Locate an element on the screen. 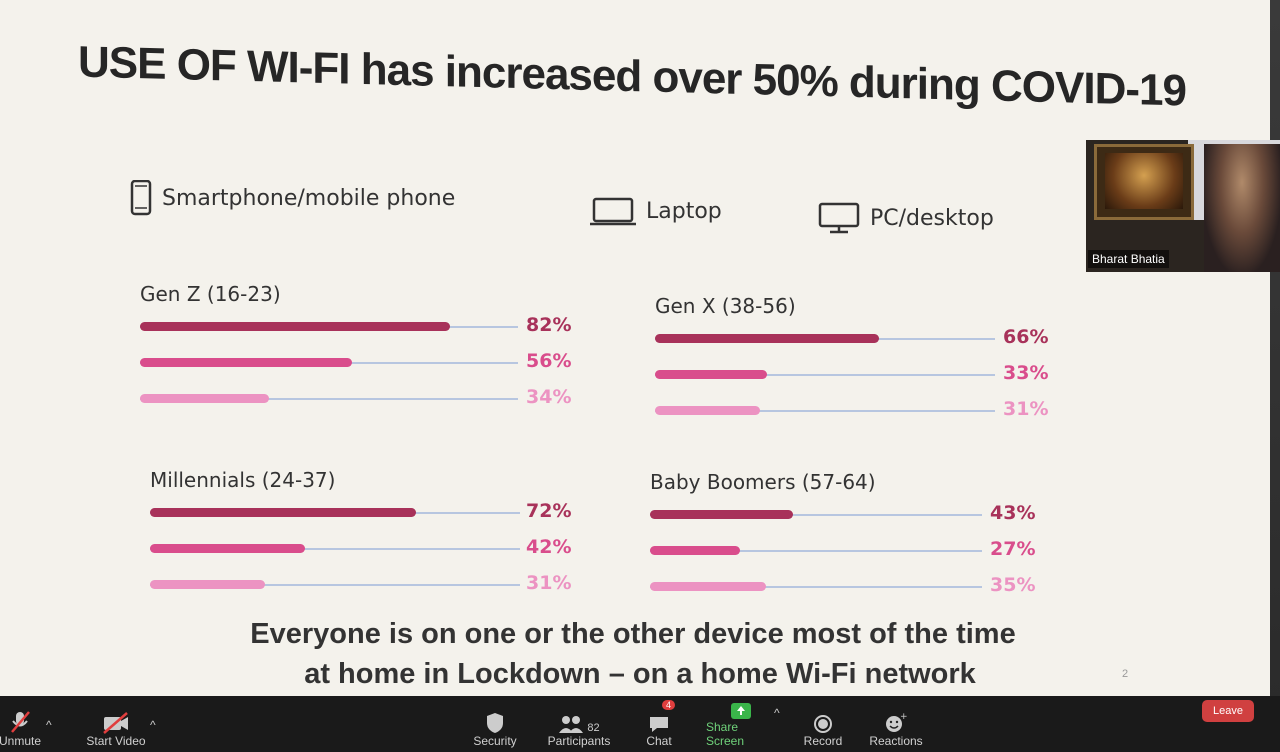 The image size is (1280, 752). age-group-chart: Baby Boomers (57-64) 43% 27% 35% is located at coordinates (880, 539).